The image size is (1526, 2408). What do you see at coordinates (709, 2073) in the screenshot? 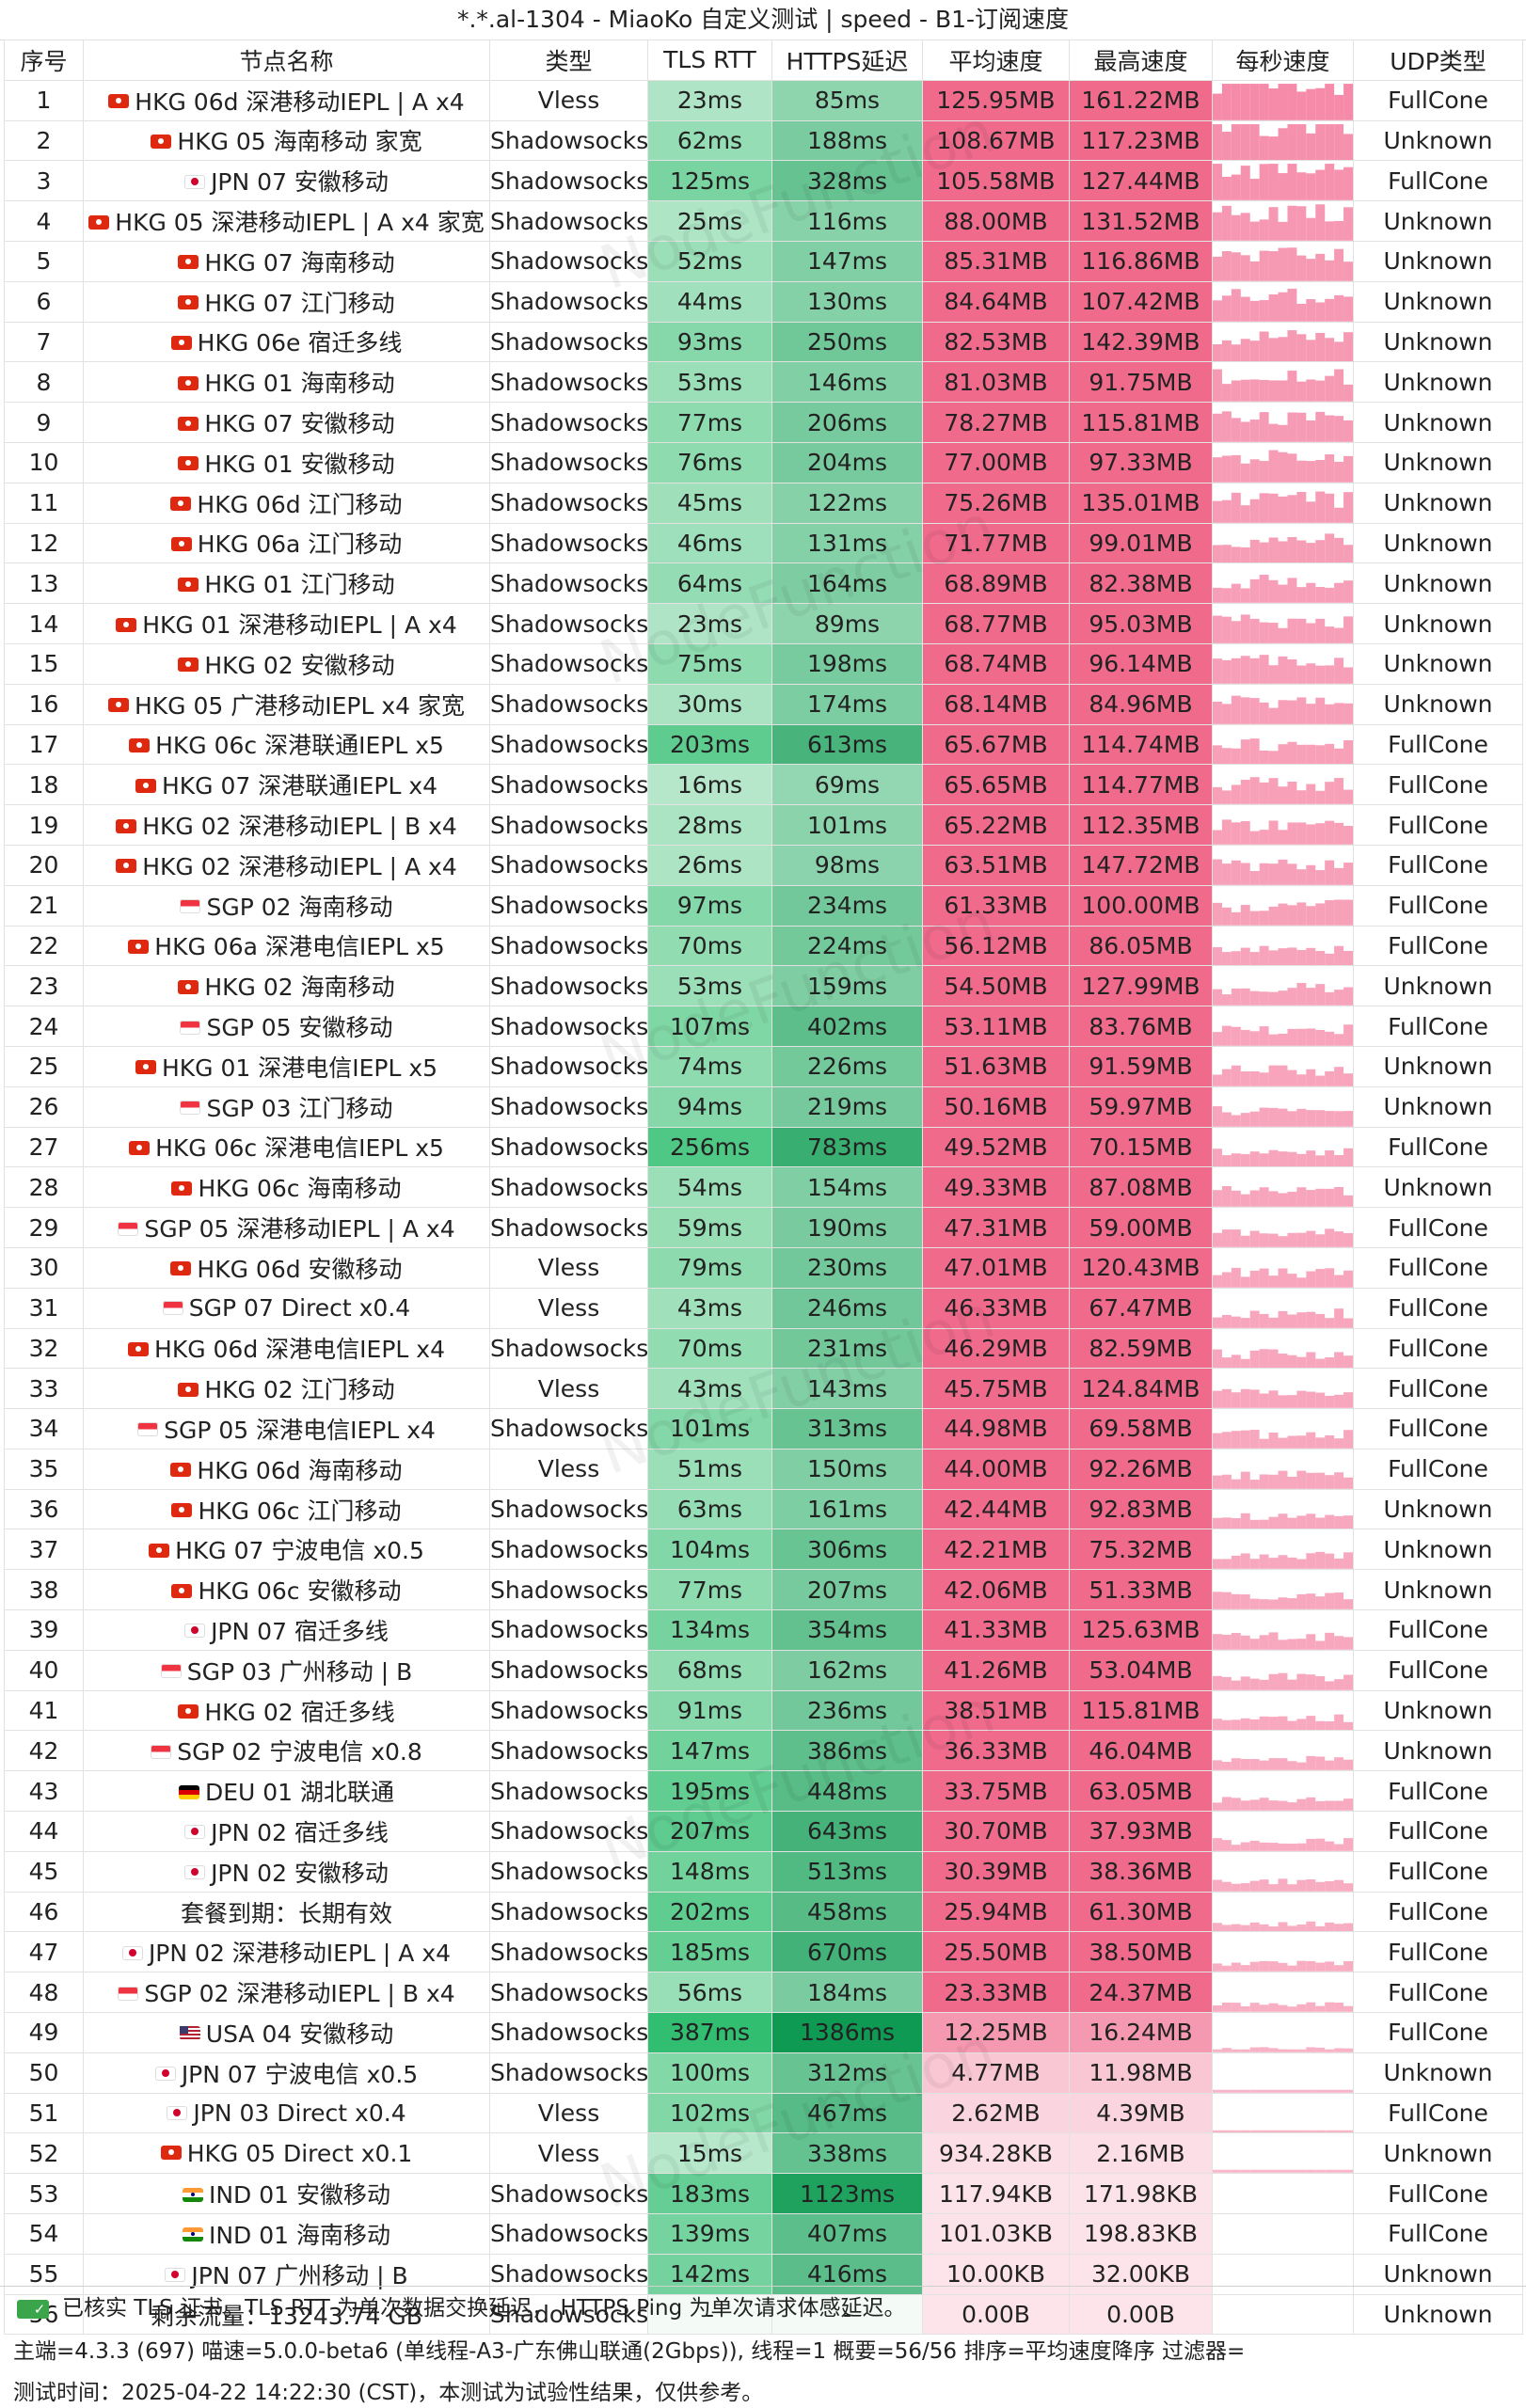
I see `tls-rtt-cell: 100ms` at bounding box center [709, 2073].